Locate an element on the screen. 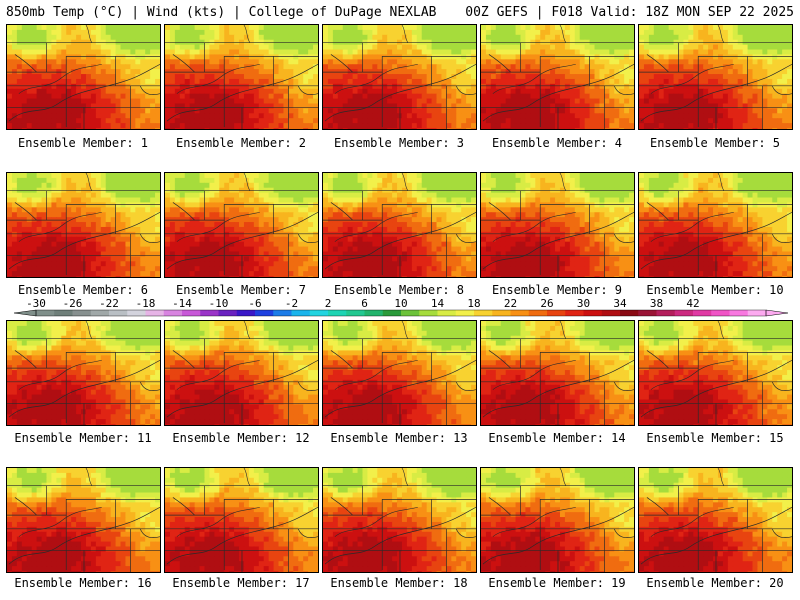 The width and height of the screenshot is (800, 600). ensemble-member-label: Ensemble Member: 15 is located at coordinates (715, 438).